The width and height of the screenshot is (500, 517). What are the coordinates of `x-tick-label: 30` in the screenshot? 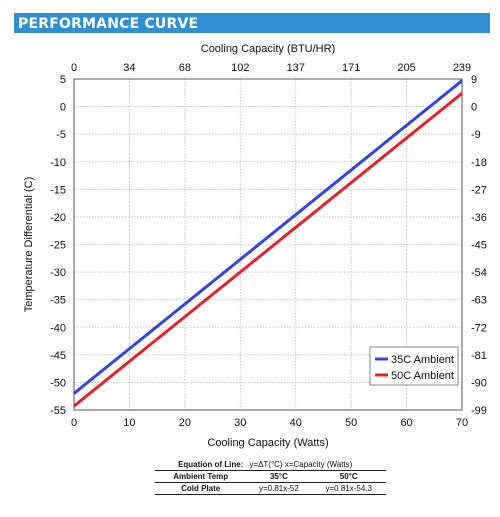 It's located at (240, 423).